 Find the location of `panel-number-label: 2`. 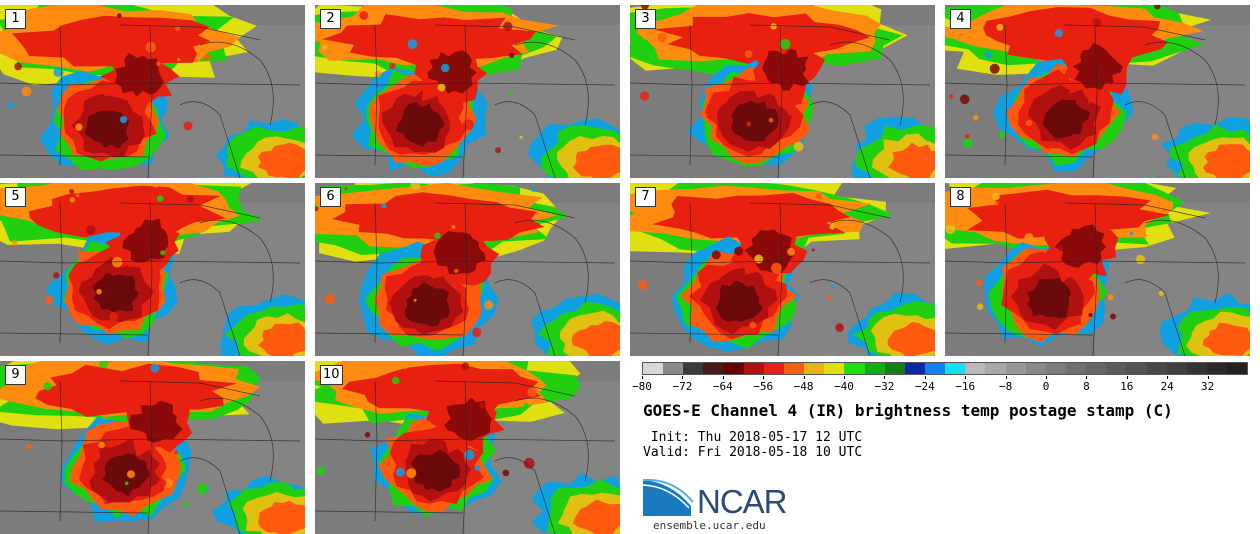

panel-number-label: 2 is located at coordinates (330, 19).